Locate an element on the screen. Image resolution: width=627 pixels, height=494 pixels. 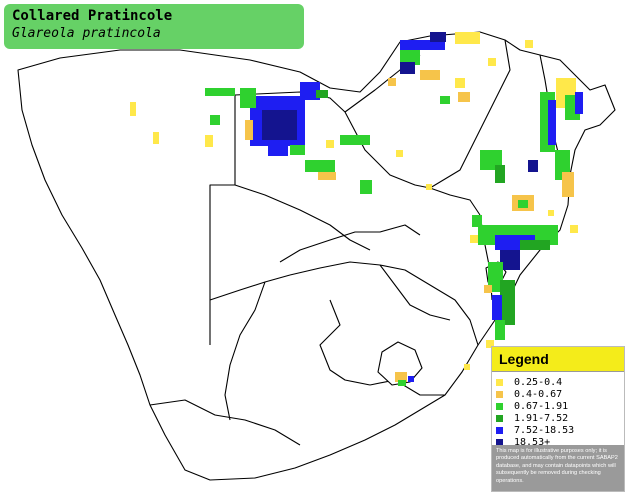
title-box: Collared Pratincole Glareola pratincola is located at coordinates (154, 26).